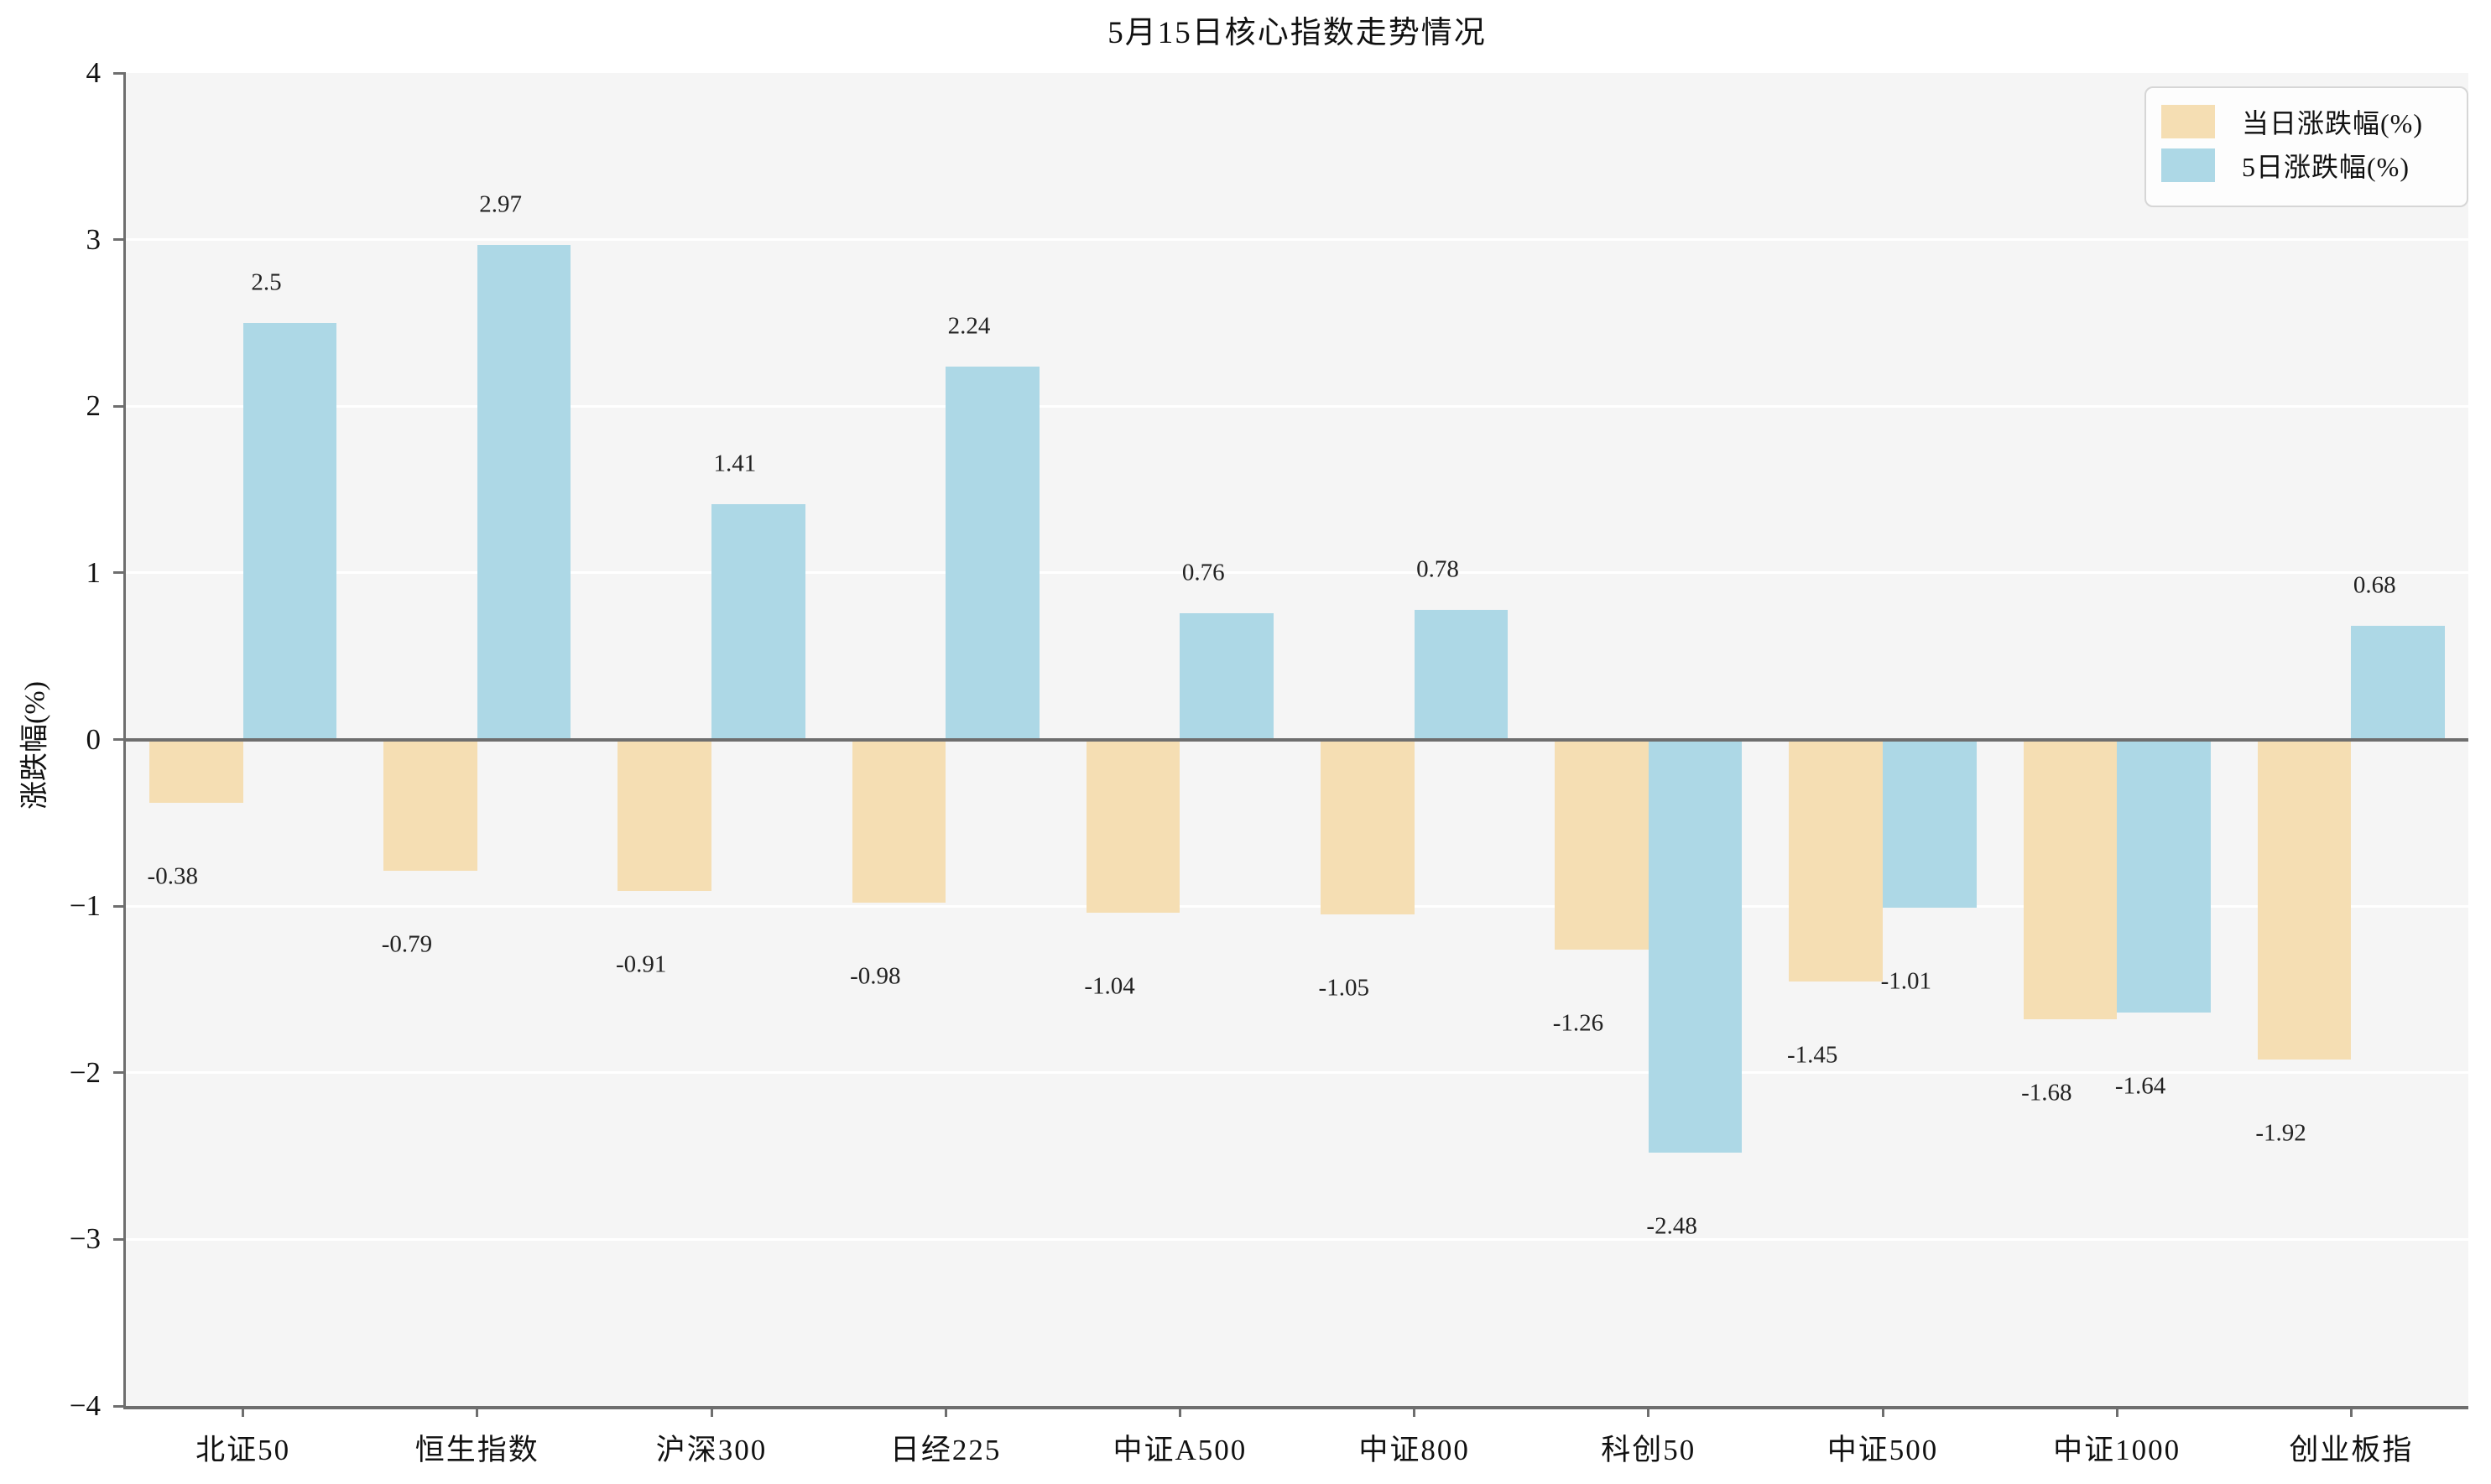 The height and width of the screenshot is (1484, 2491). I want to click on bar-value-label: 2.5, so click(266, 282).